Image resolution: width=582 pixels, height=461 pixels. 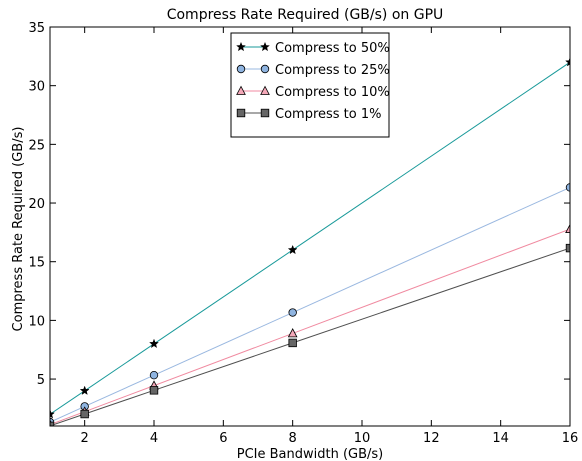 I want to click on legend-box, so click(x=310, y=85).